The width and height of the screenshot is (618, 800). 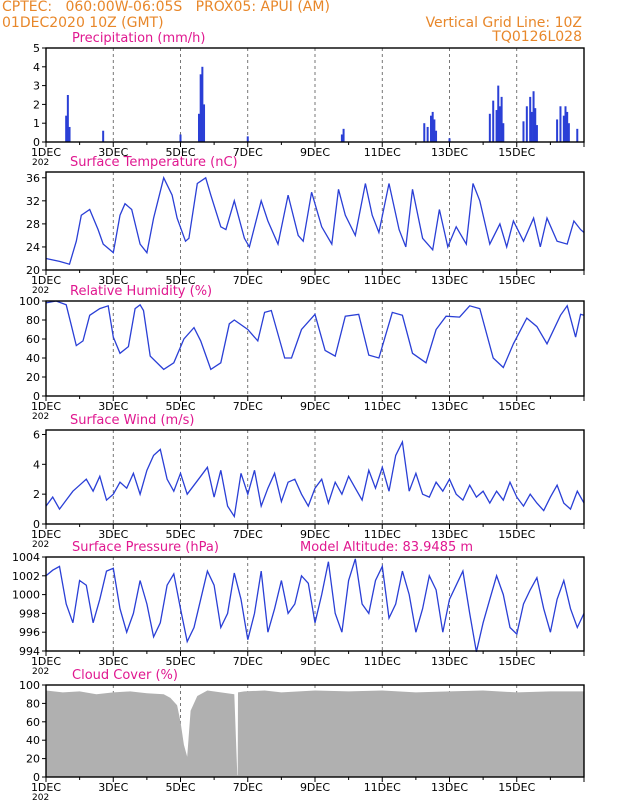 I want to click on header-grid-note: Vertical Grid Line: 10Z, so click(x=503, y=23).